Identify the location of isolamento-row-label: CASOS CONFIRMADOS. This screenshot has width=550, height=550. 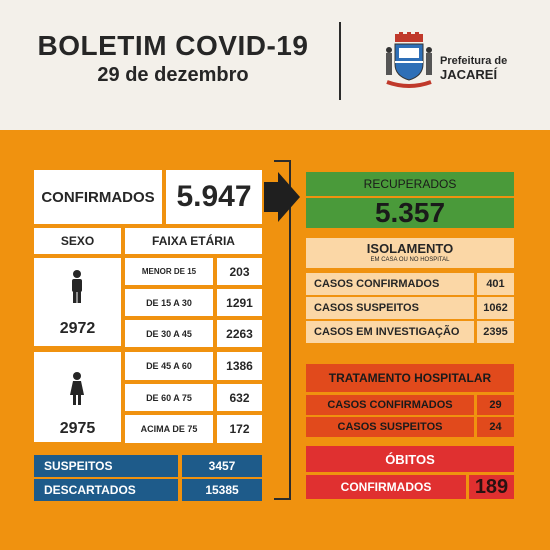
(390, 284).